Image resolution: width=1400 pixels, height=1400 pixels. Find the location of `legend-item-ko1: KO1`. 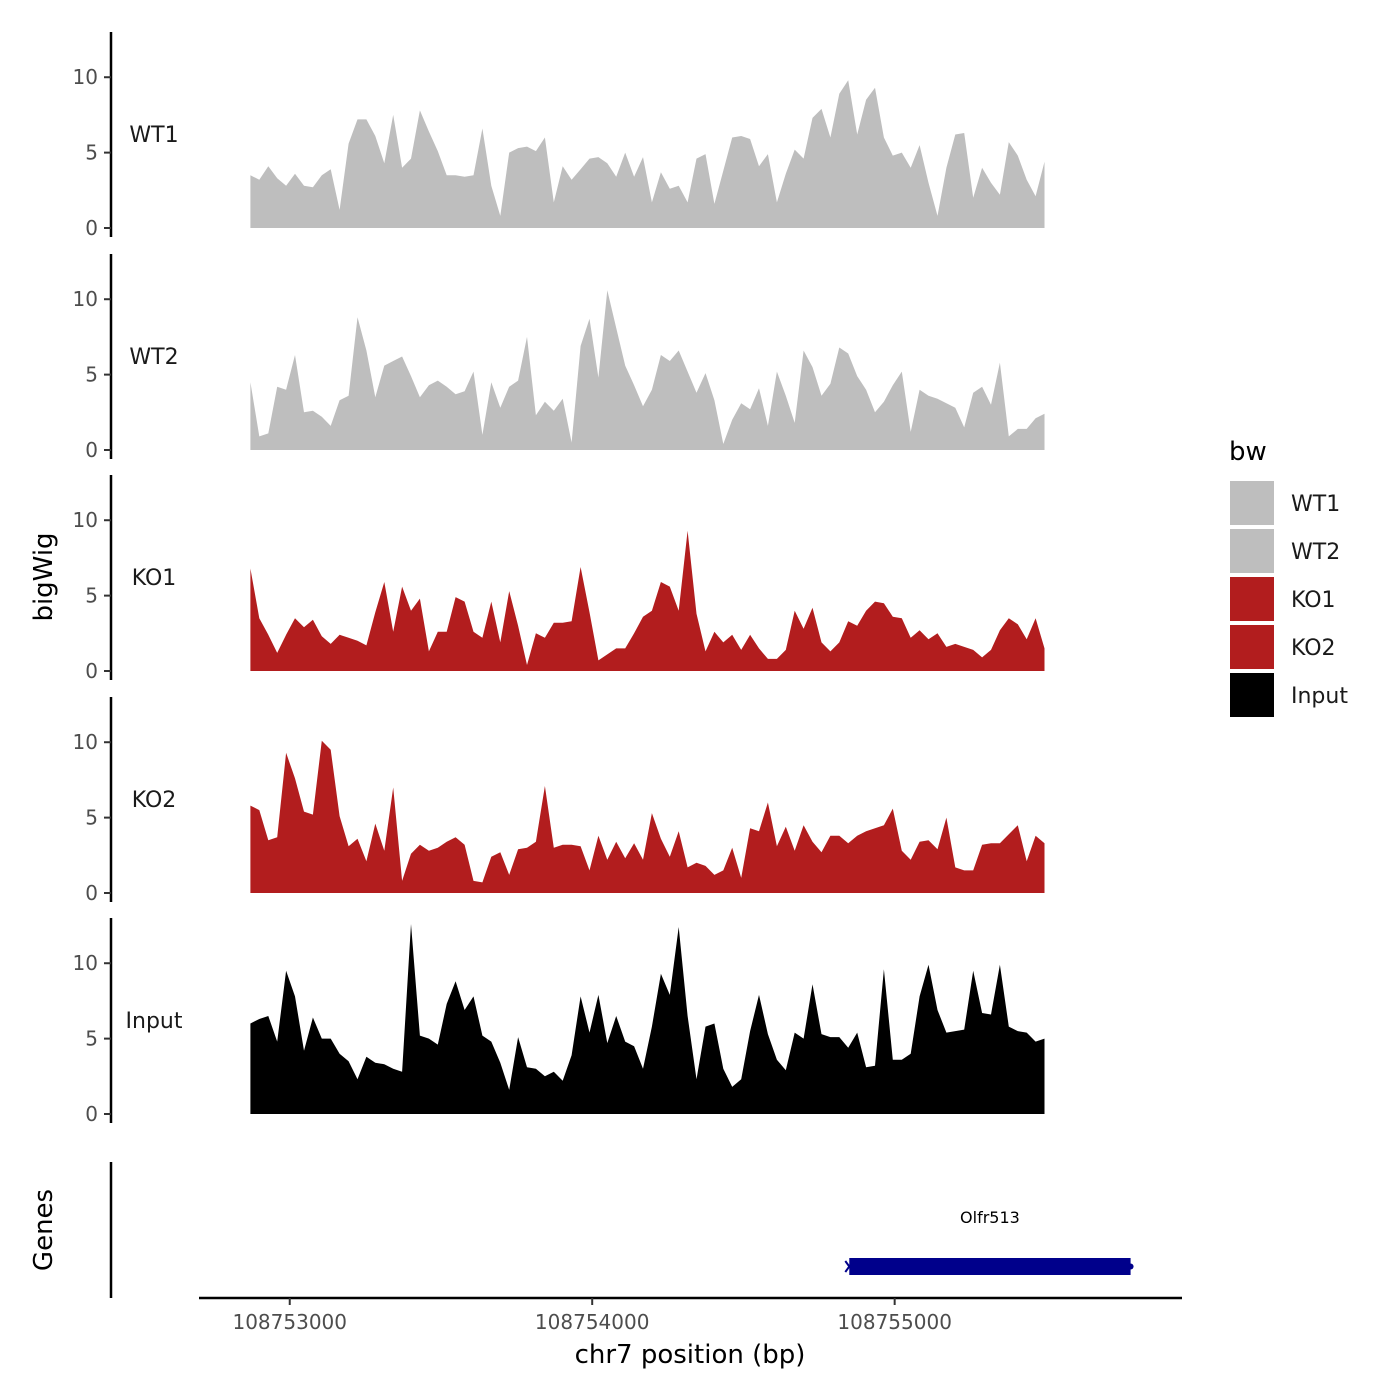

legend-item-ko1: KO1 is located at coordinates (1282, 599).